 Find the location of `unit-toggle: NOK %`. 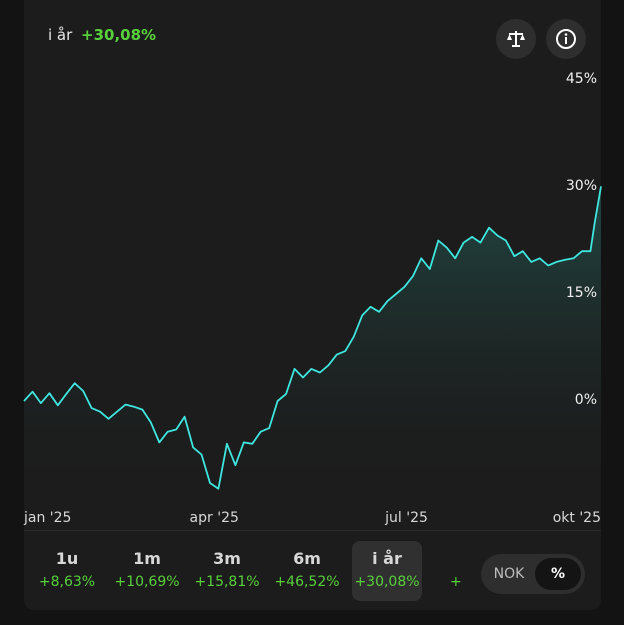

unit-toggle: NOK % is located at coordinates (533, 574).